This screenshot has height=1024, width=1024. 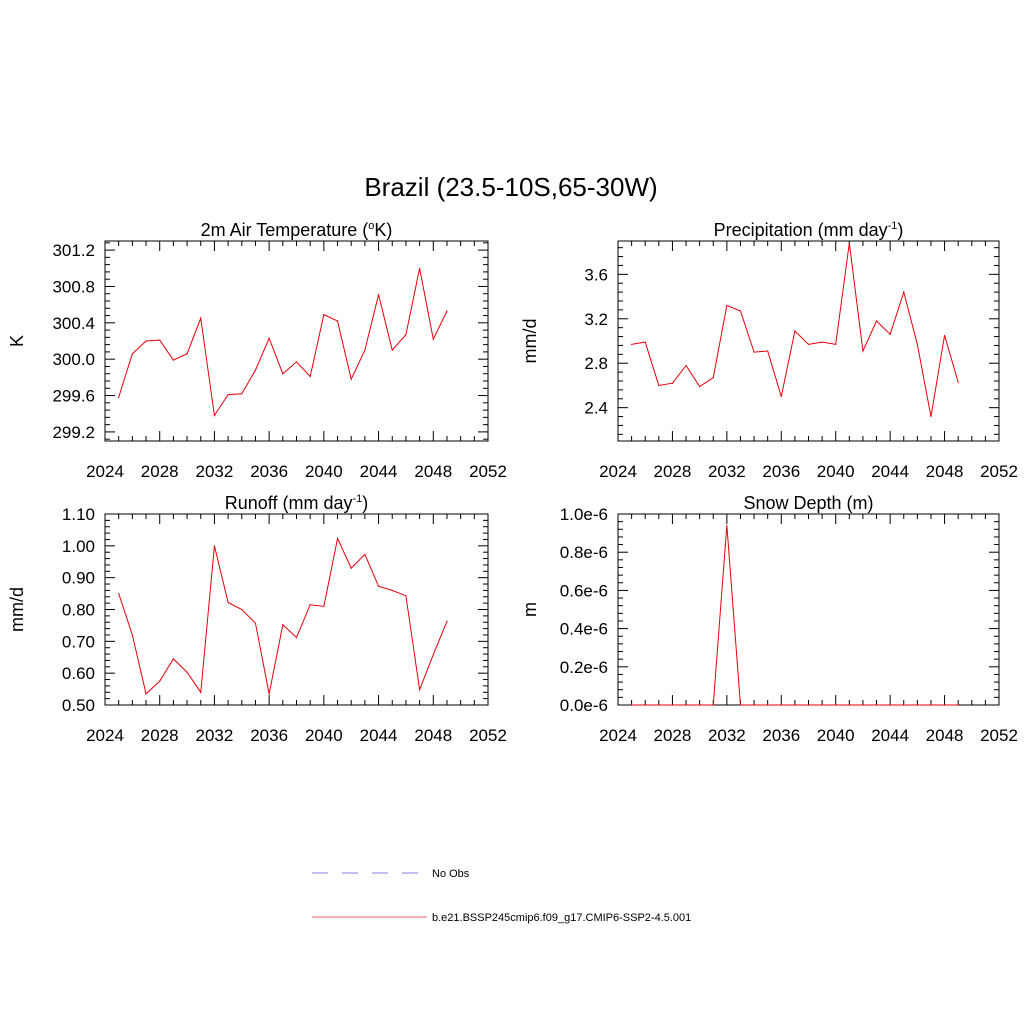 What do you see at coordinates (78, 705) in the screenshot?
I see `y-tick-label: 0.50` at bounding box center [78, 705].